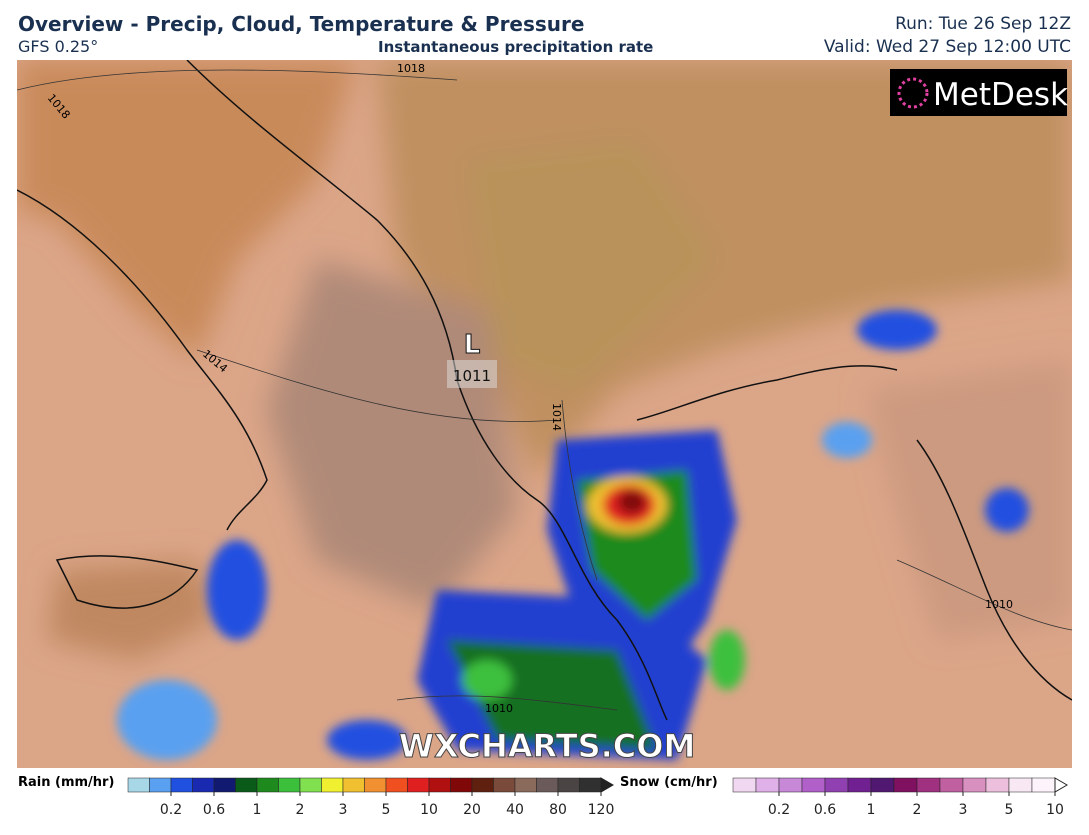 This screenshot has height=835, width=1089. Describe the element at coordinates (472, 810) in the screenshot. I see `tick-label: 20` at that location.